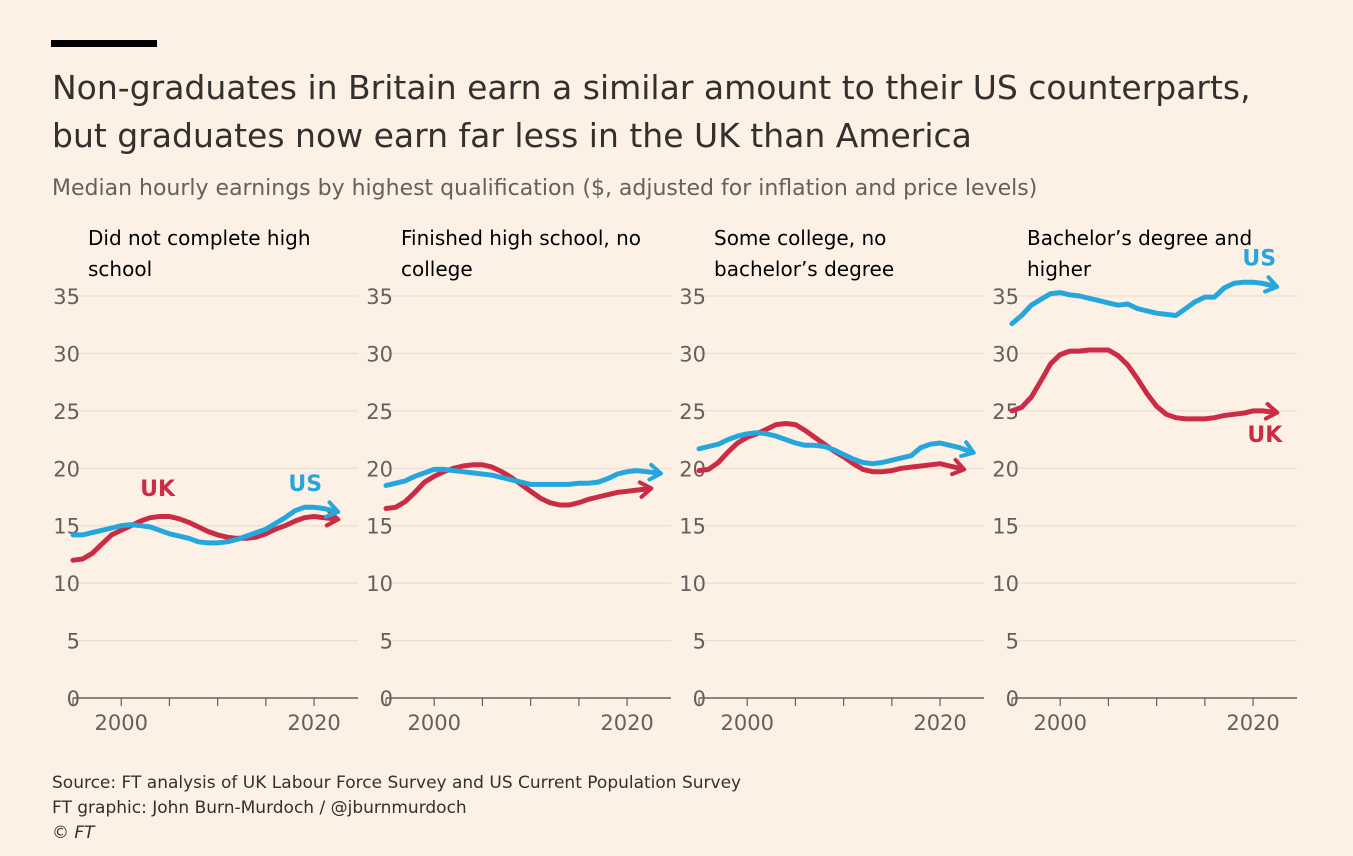  I want to click on y-tick-label-3-10: 10, so click(692, 584).